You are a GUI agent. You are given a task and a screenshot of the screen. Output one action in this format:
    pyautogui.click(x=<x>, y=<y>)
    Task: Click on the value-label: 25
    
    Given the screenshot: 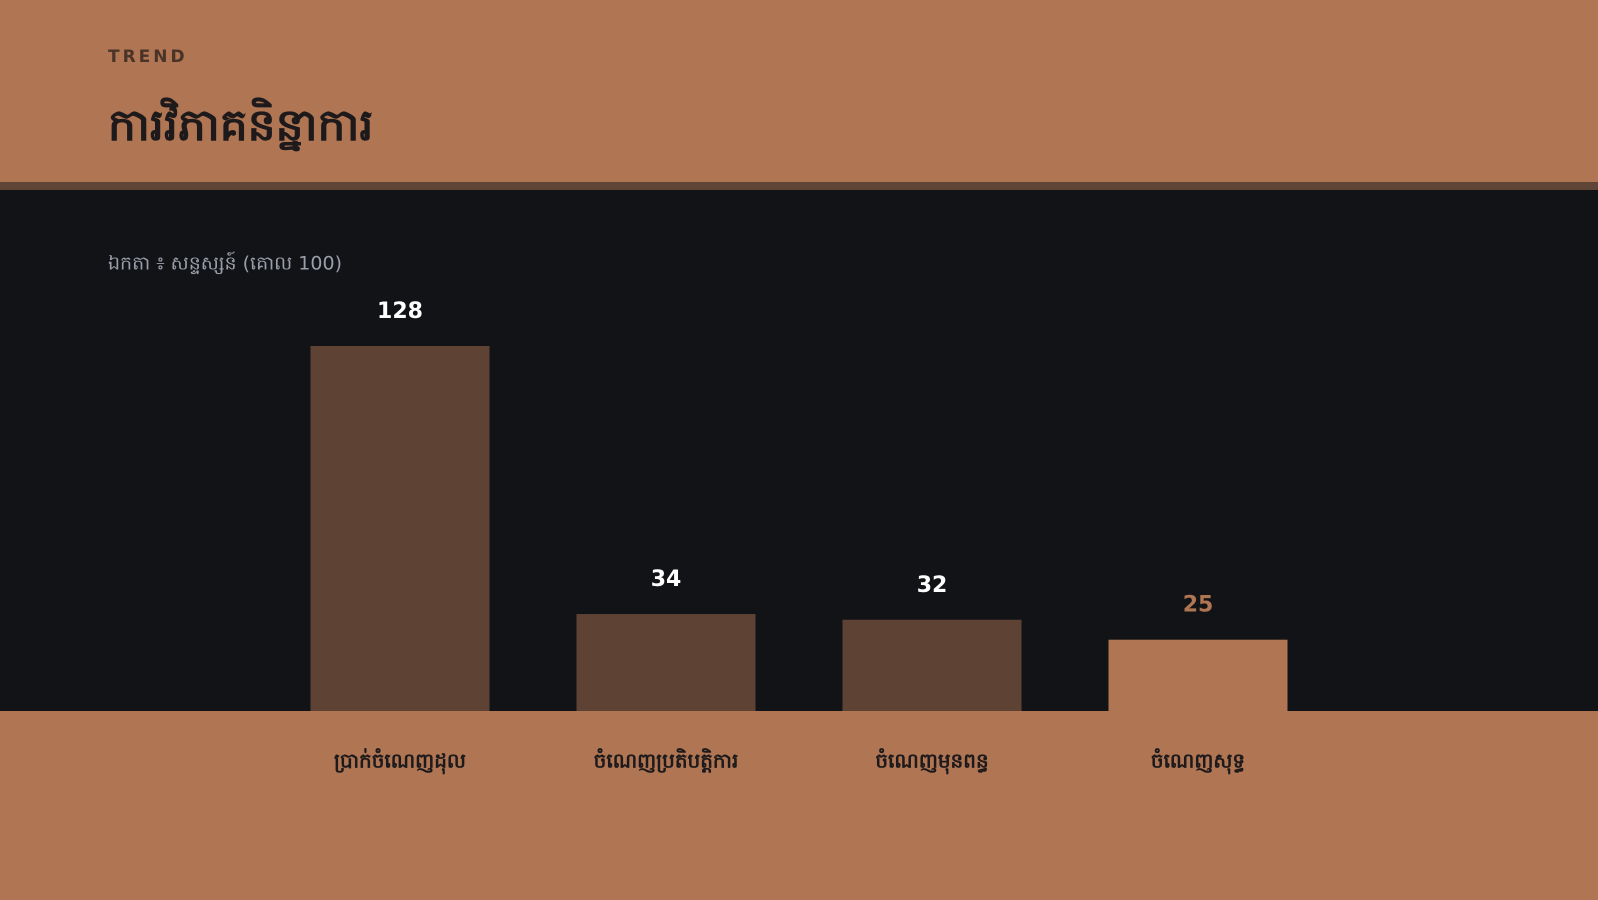 What is the action you would take?
    pyautogui.click(x=1198, y=605)
    